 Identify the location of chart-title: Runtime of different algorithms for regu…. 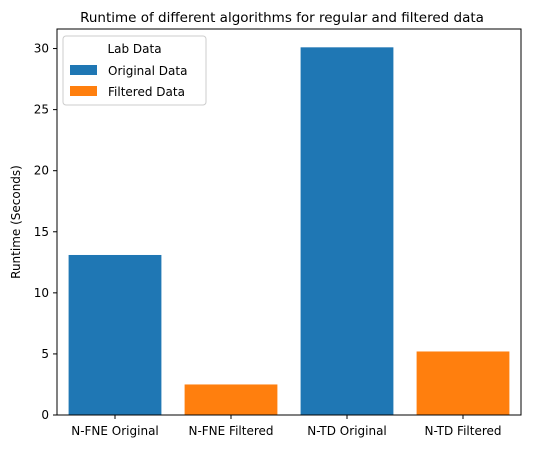
(282, 18).